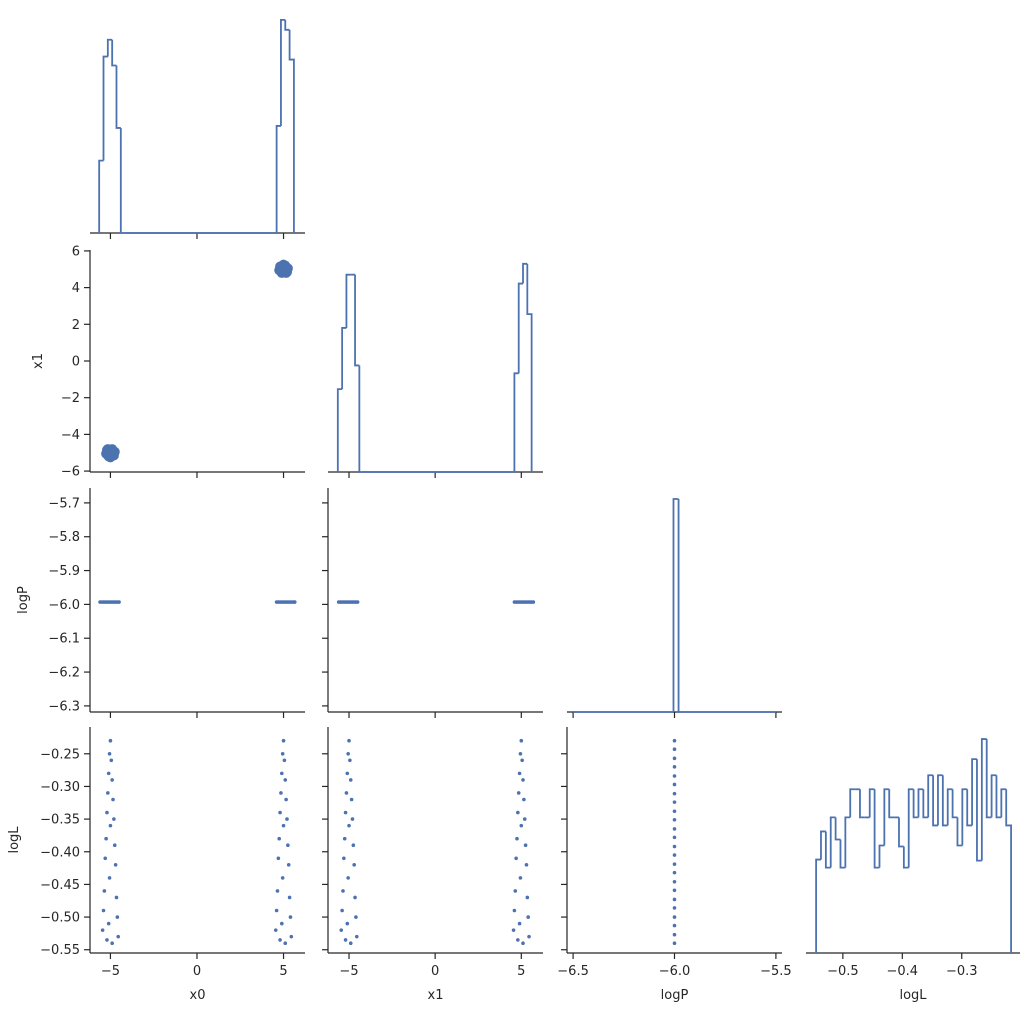 The width and height of the screenshot is (1030, 1013). Describe the element at coordinates (903, 971) in the screenshot. I see `x-tick-label: −0.4` at that location.